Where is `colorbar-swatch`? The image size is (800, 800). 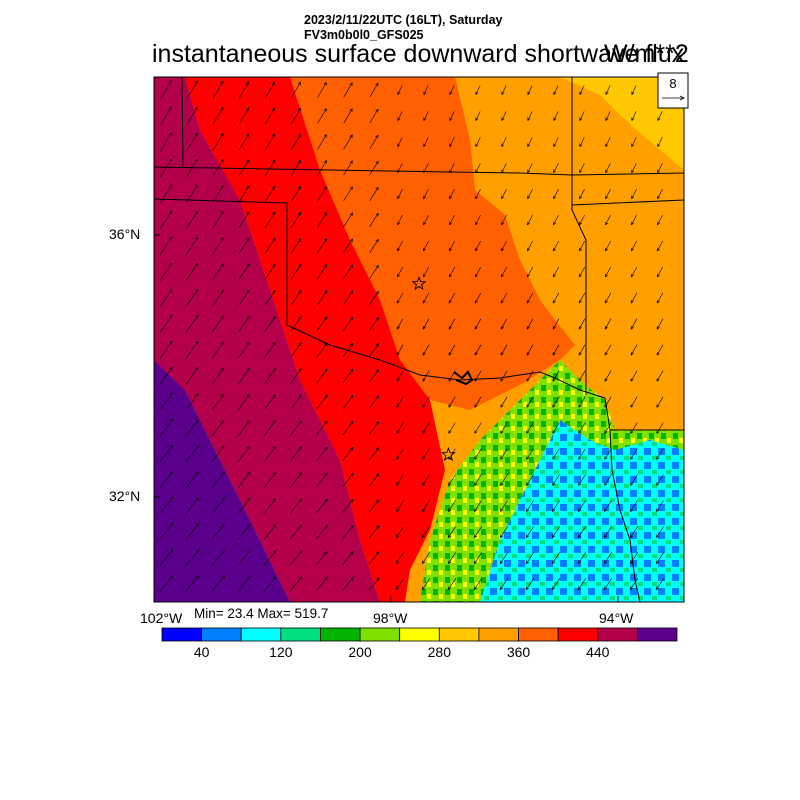 colorbar-swatch is located at coordinates (459, 634).